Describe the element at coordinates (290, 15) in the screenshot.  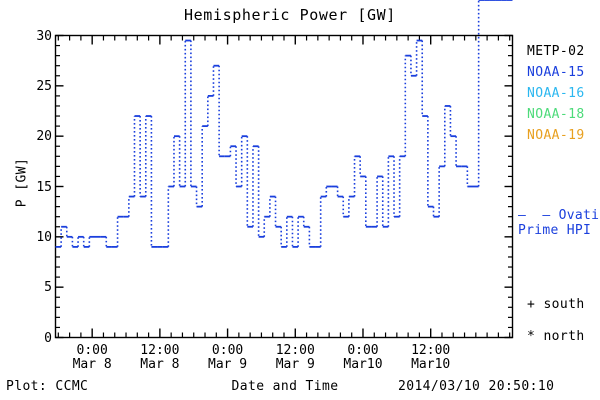
I see `chart-title: Hemispheric Power [GW]` at that location.